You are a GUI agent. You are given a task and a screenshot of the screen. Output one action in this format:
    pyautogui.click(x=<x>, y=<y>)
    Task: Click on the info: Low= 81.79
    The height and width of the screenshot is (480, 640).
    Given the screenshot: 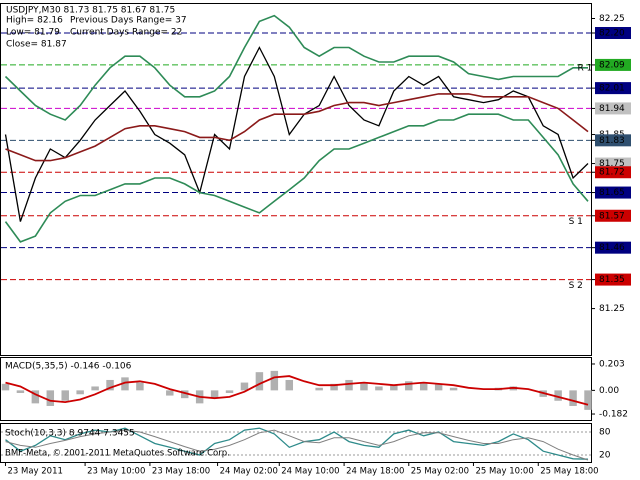 What is the action you would take?
    pyautogui.click(x=33, y=33)
    